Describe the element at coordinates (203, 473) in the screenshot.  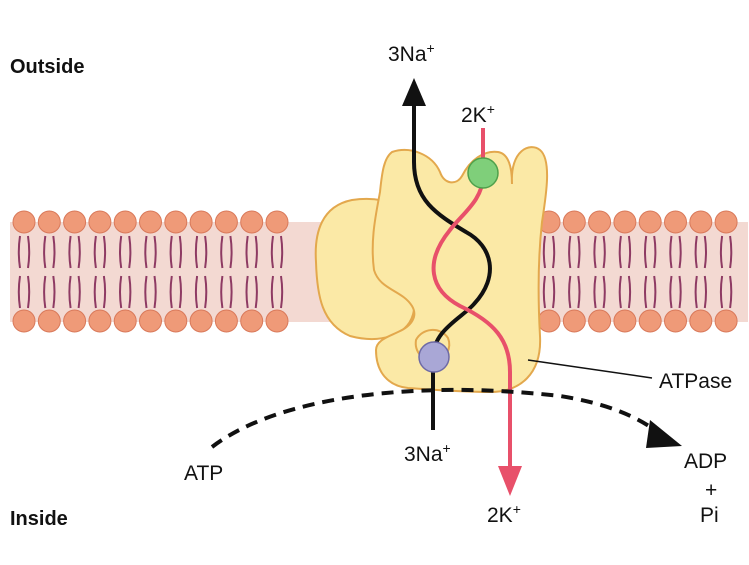
I see `atp-label: ATP` at that location.